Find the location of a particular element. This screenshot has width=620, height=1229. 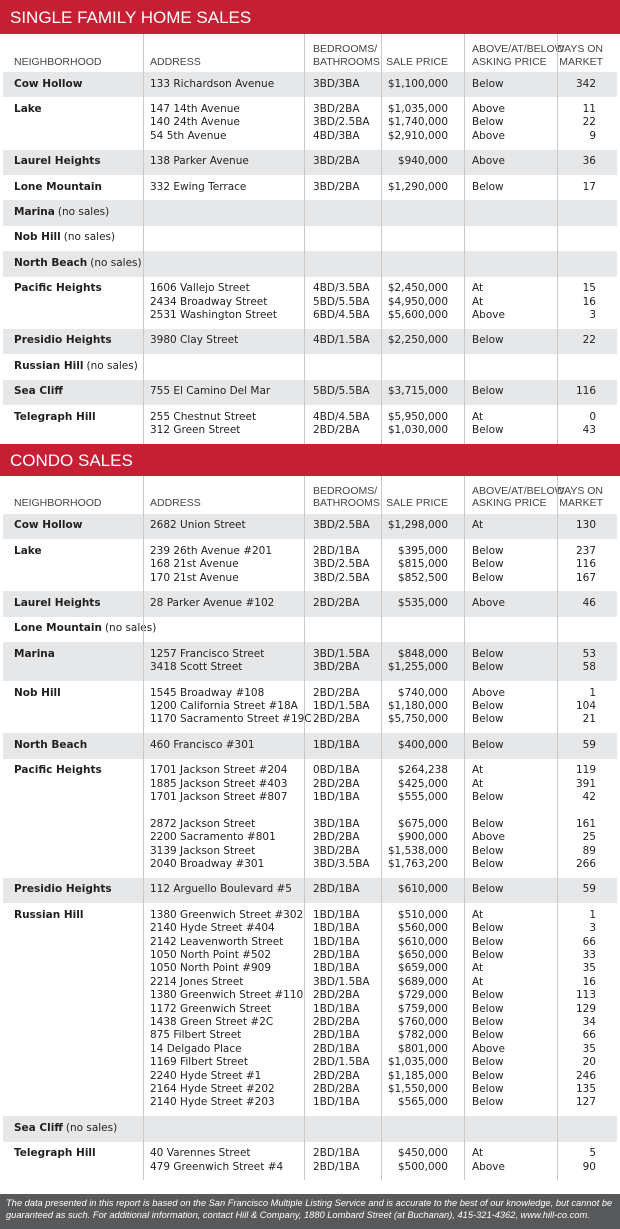

cell: $500,000 is located at coordinates (422, 1166).